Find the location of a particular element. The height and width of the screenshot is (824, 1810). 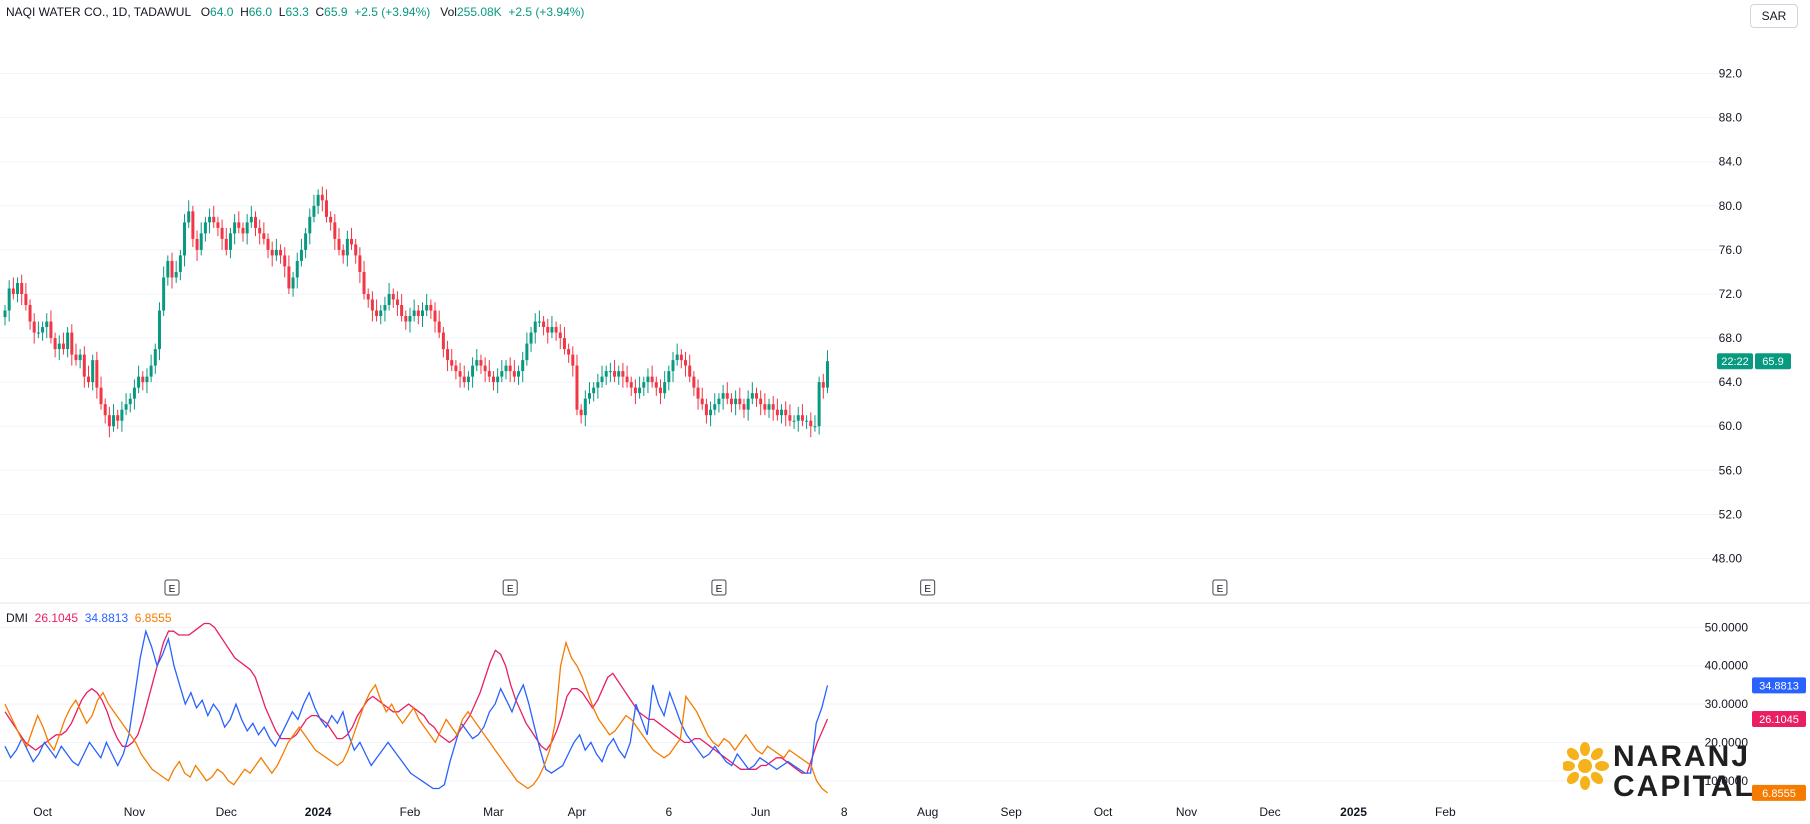

dmi-axis: 50.0000 40.0000 30.0000 20.0000 10.0000 is located at coordinates (1727, 703).